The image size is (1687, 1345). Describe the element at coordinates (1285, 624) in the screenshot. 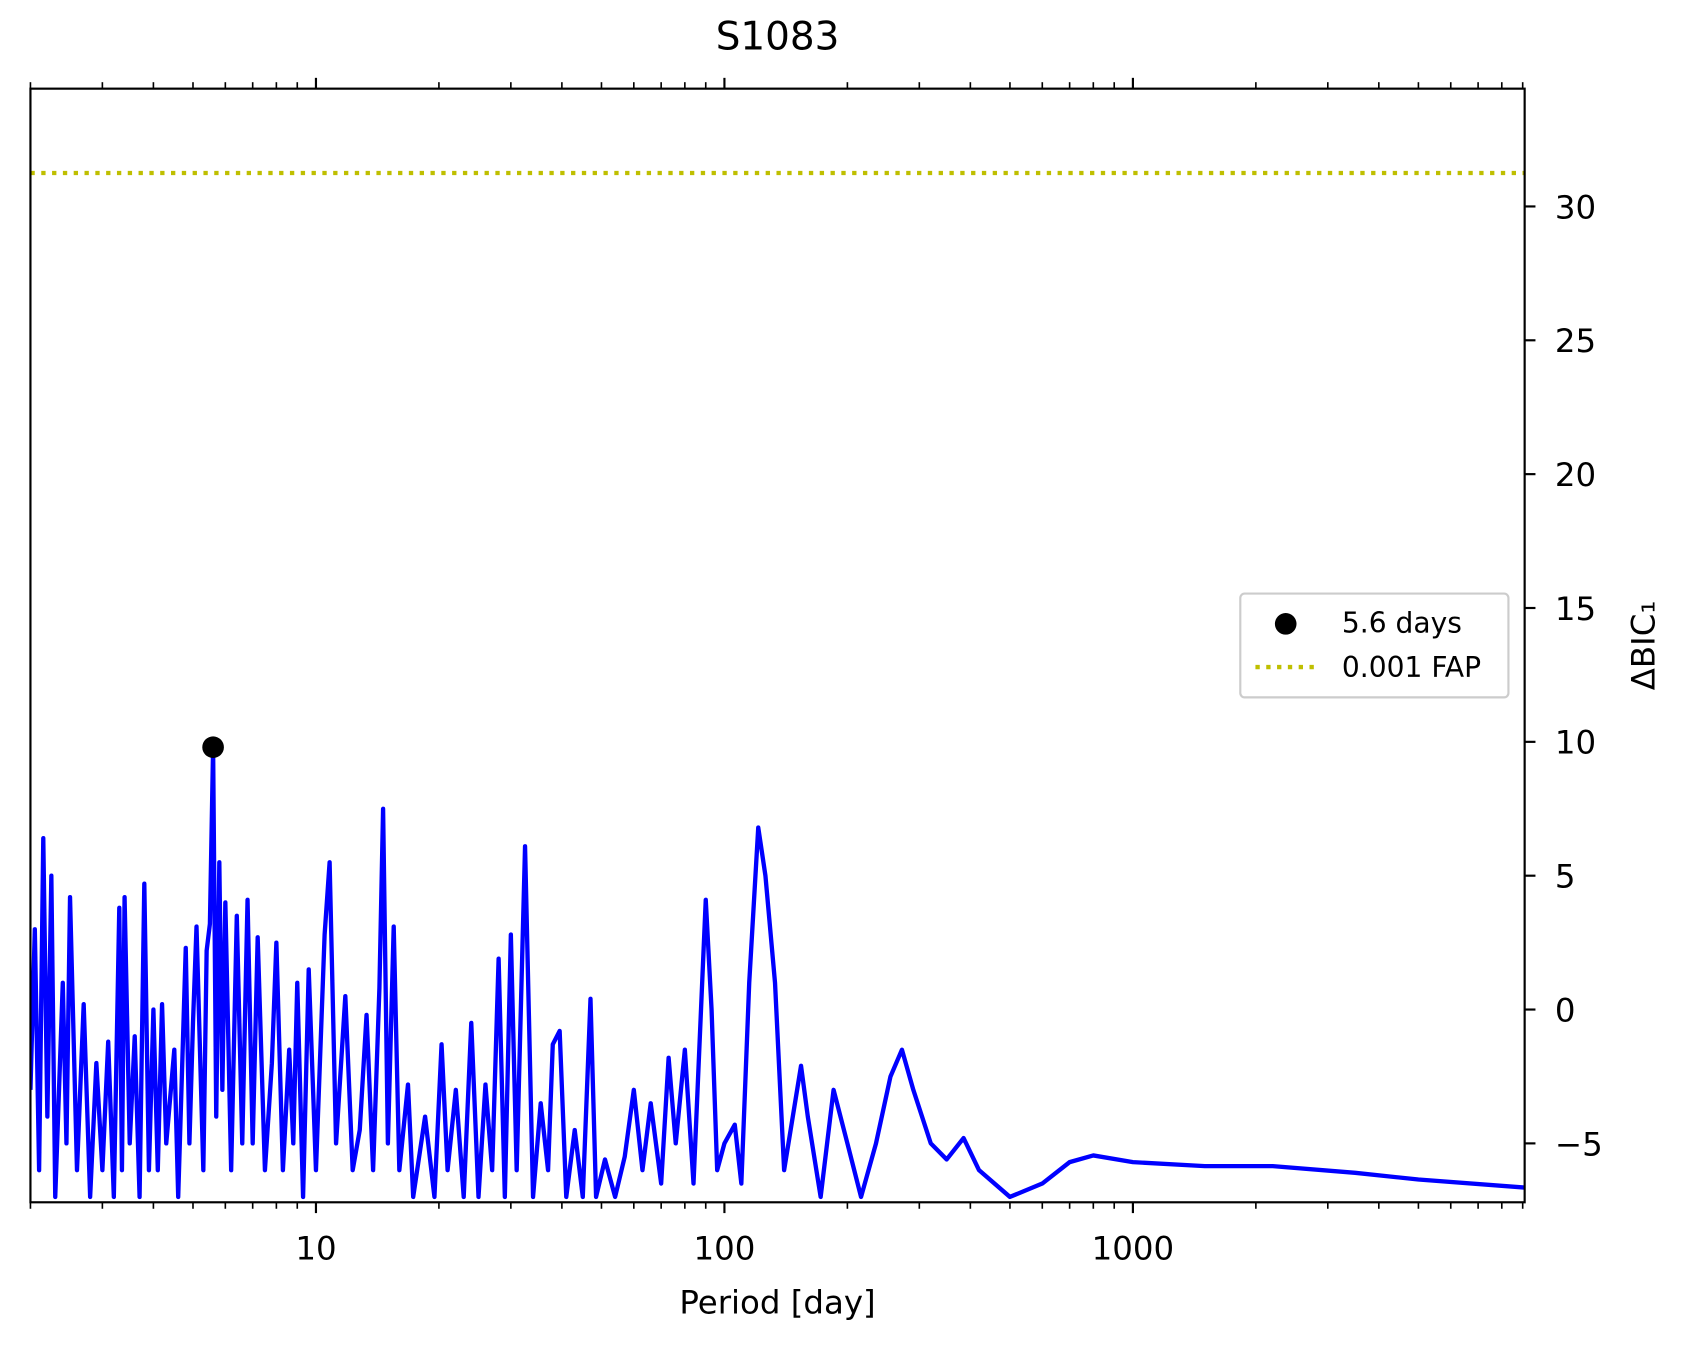

I see `legend-marker` at that location.